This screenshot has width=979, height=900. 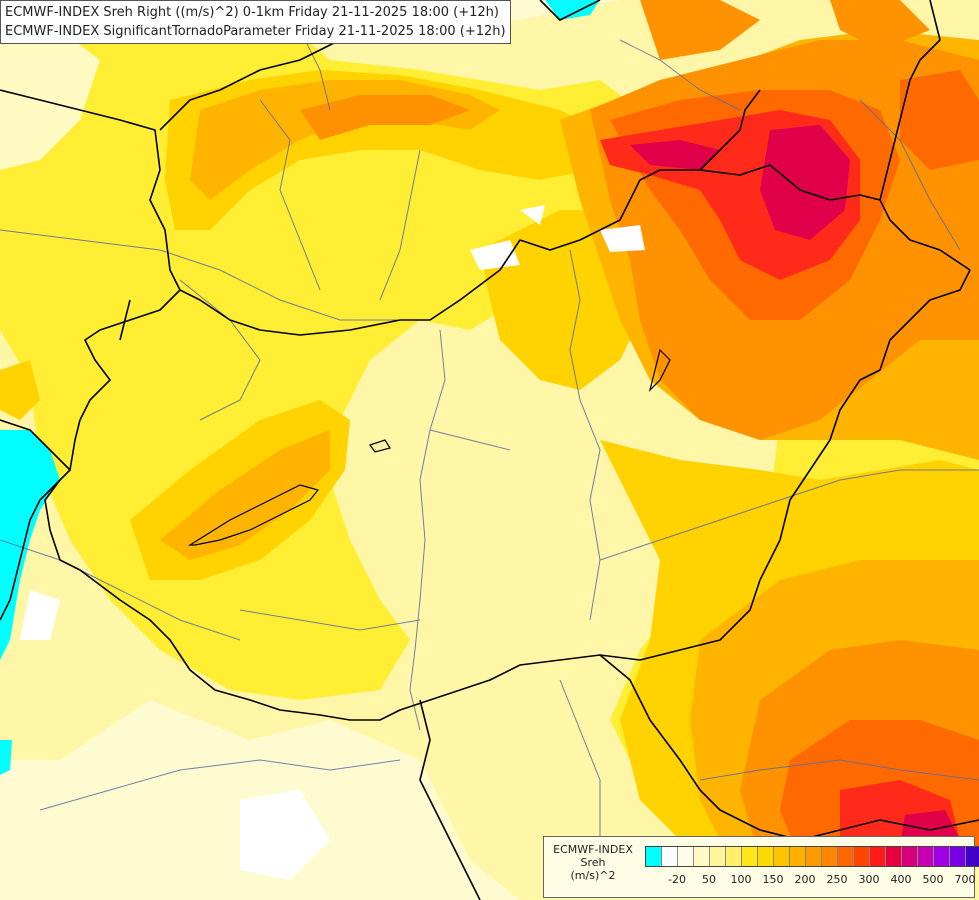 I want to click on legend-color-bar, so click(x=812, y=856).